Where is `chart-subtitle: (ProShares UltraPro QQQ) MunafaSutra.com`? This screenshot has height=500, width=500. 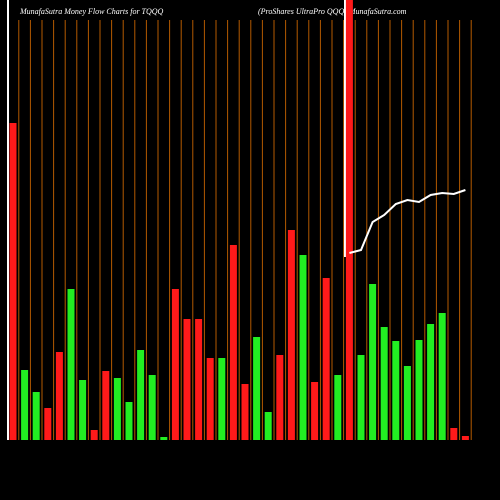 chart-subtitle: (ProShares UltraPro QQQ) MunafaSutra.com is located at coordinates (332, 11).